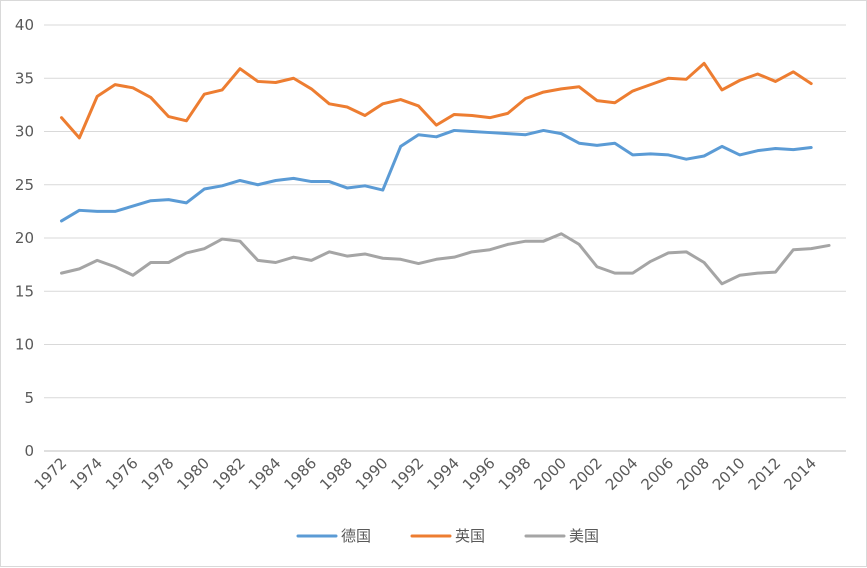 This screenshot has width=867, height=568. What do you see at coordinates (336, 474) in the screenshot?
I see `x-tick-label: 1988` at bounding box center [336, 474].